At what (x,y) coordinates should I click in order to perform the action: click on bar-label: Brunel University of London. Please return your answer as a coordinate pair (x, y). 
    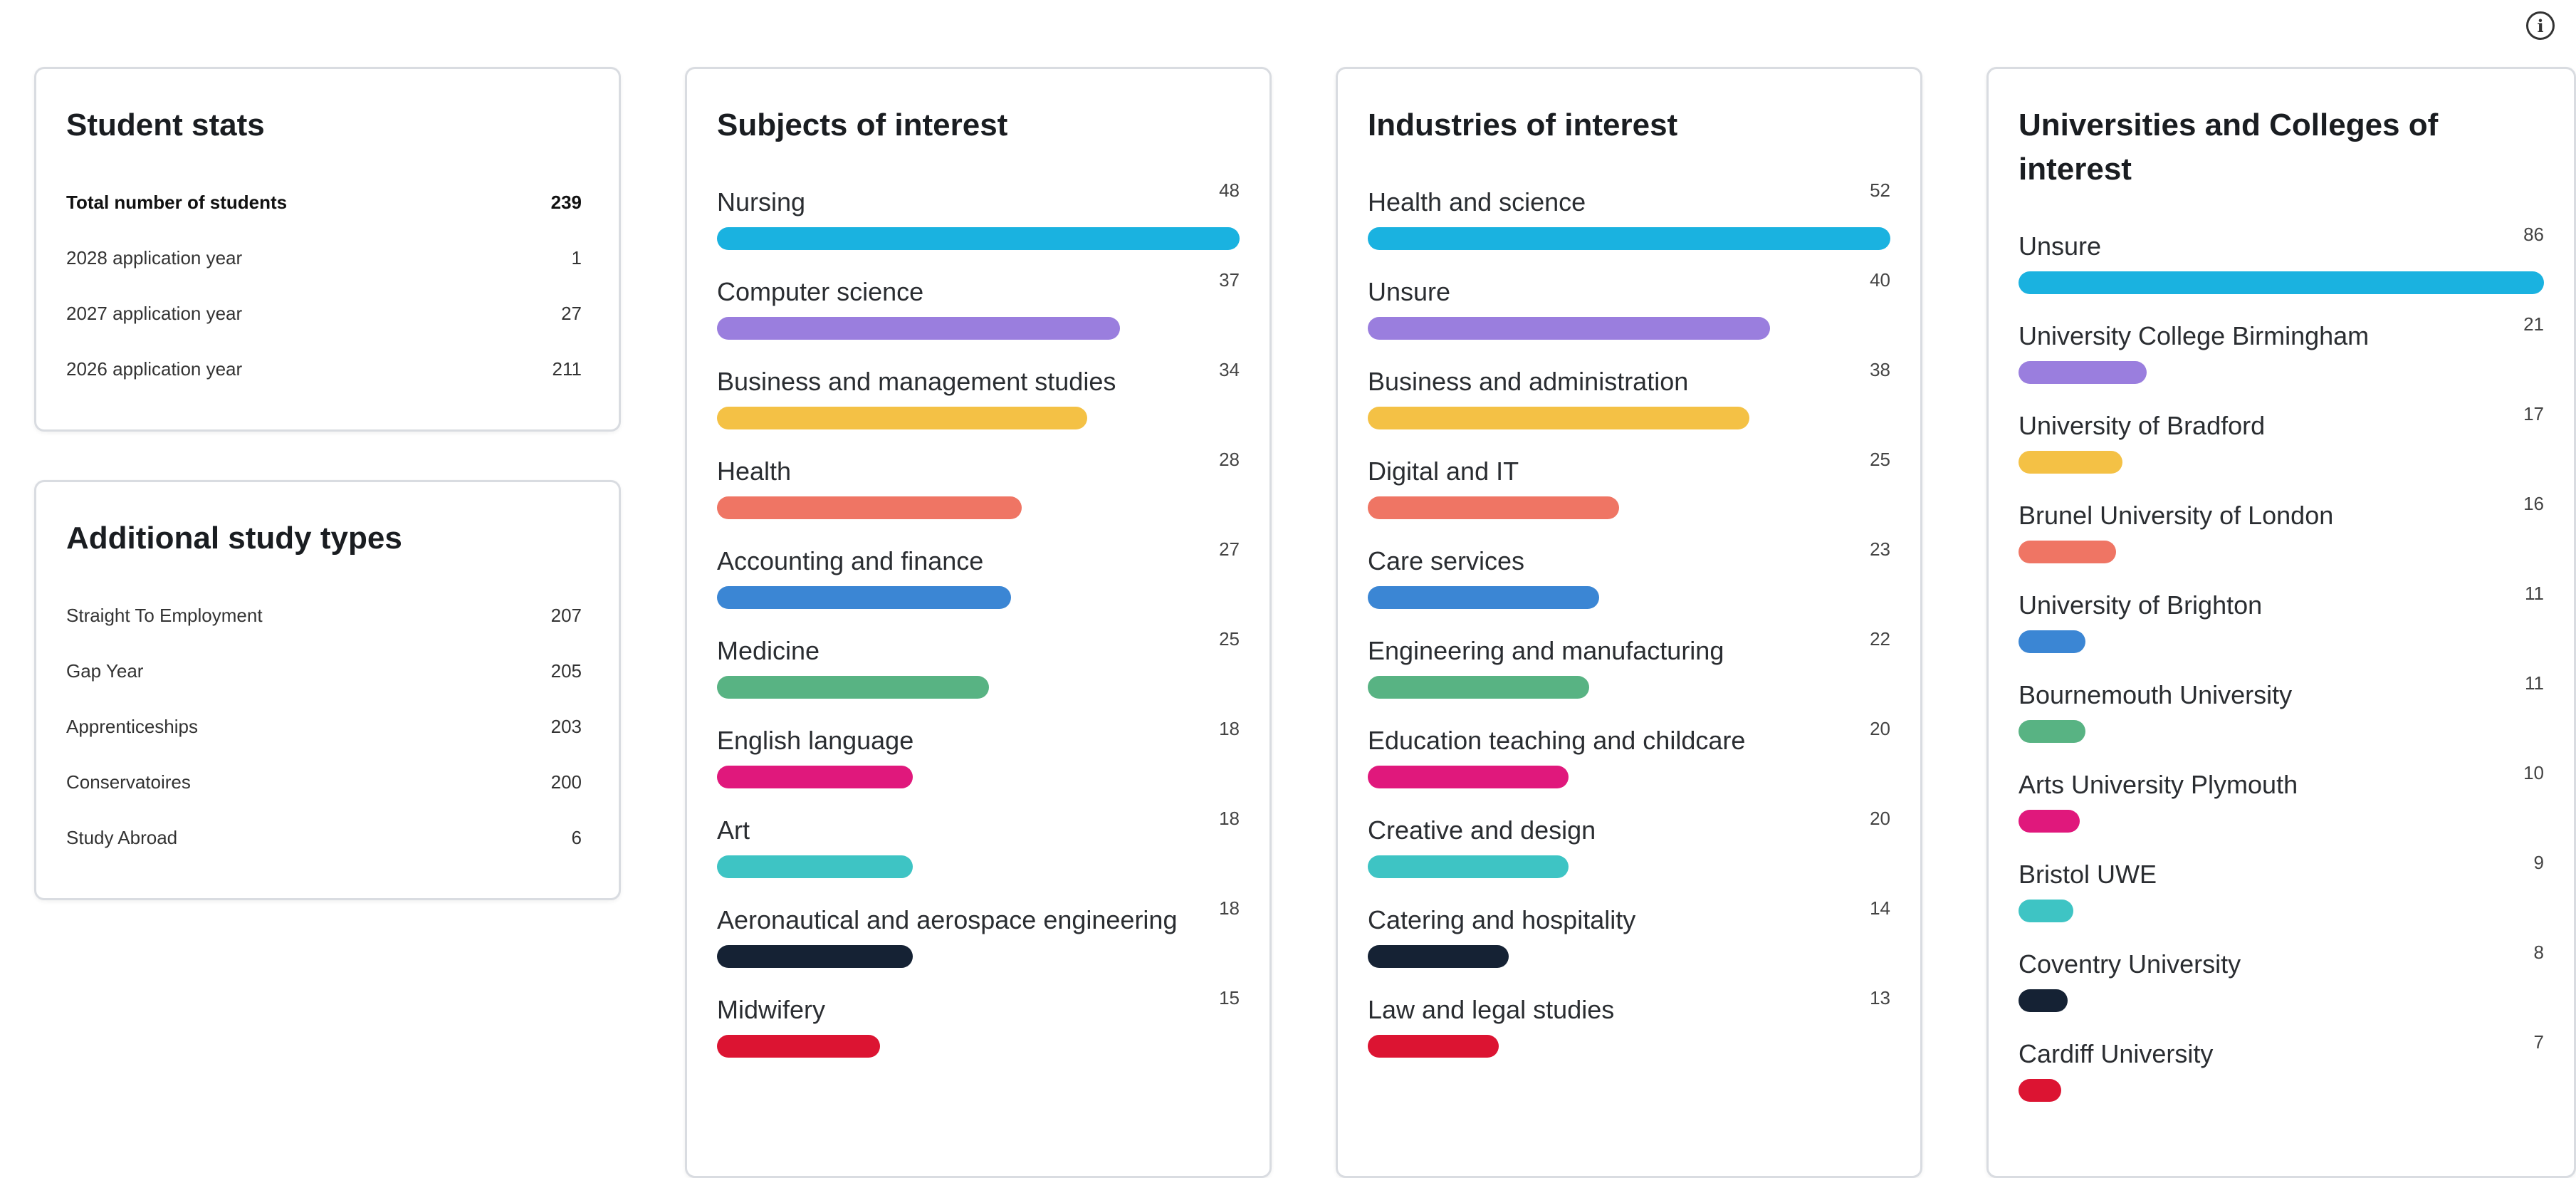
    Looking at the image, I should click on (2176, 516).